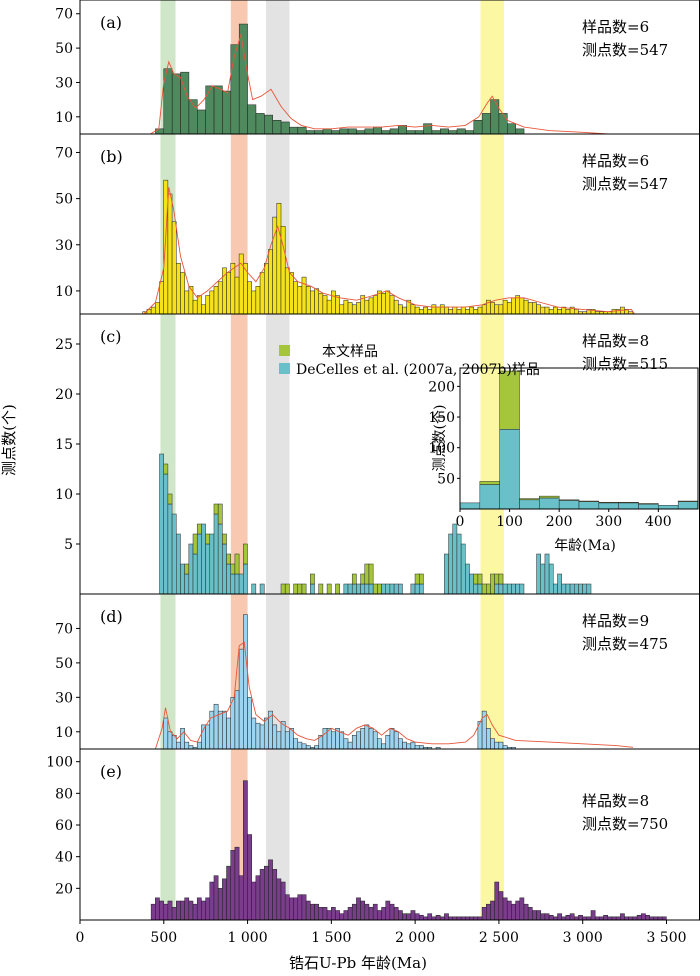  I want to click on x-tick-label: 0, so click(80, 938).